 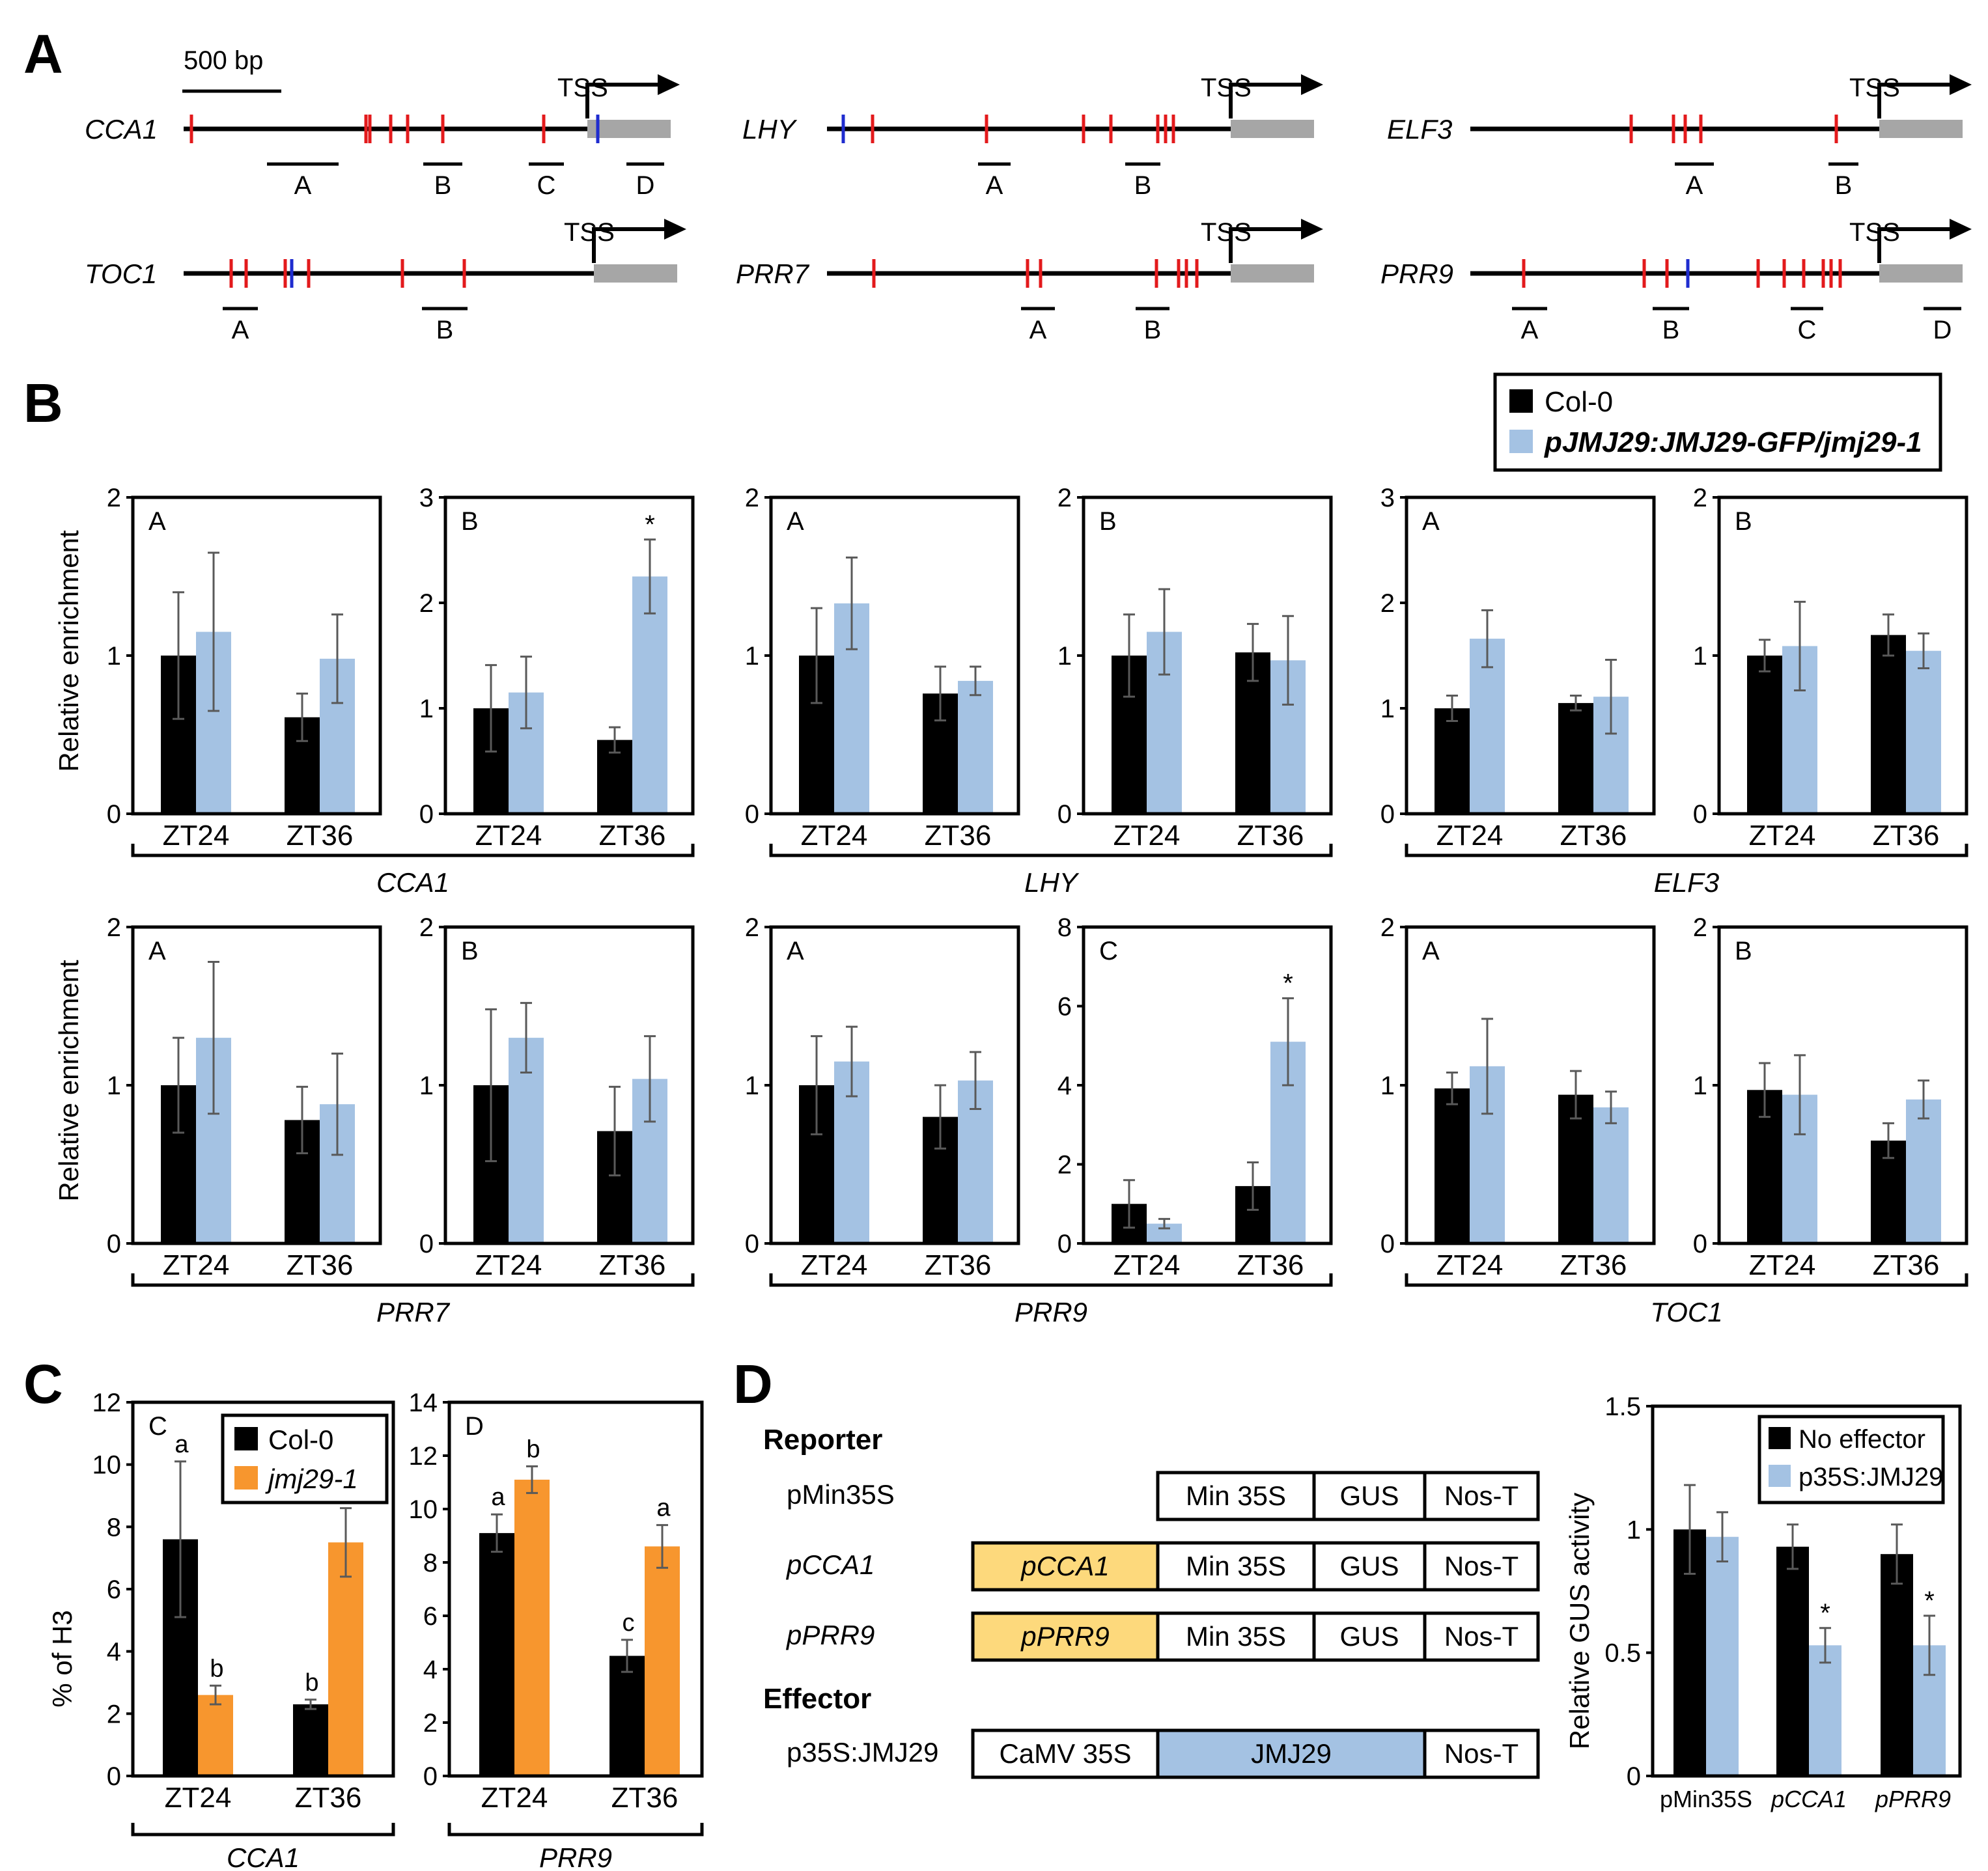 I want to click on bracket-gene-label: CCA1, so click(x=413, y=882).